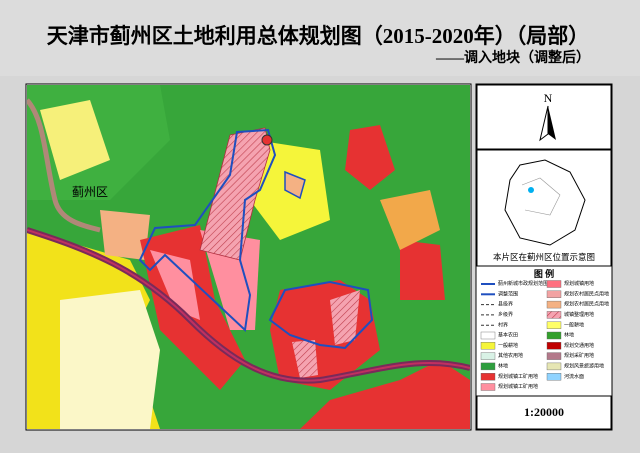 The height and width of the screenshot is (458, 640). What do you see at coordinates (90, 192) in the screenshot?
I see `place-label: 蓟州区` at bounding box center [90, 192].